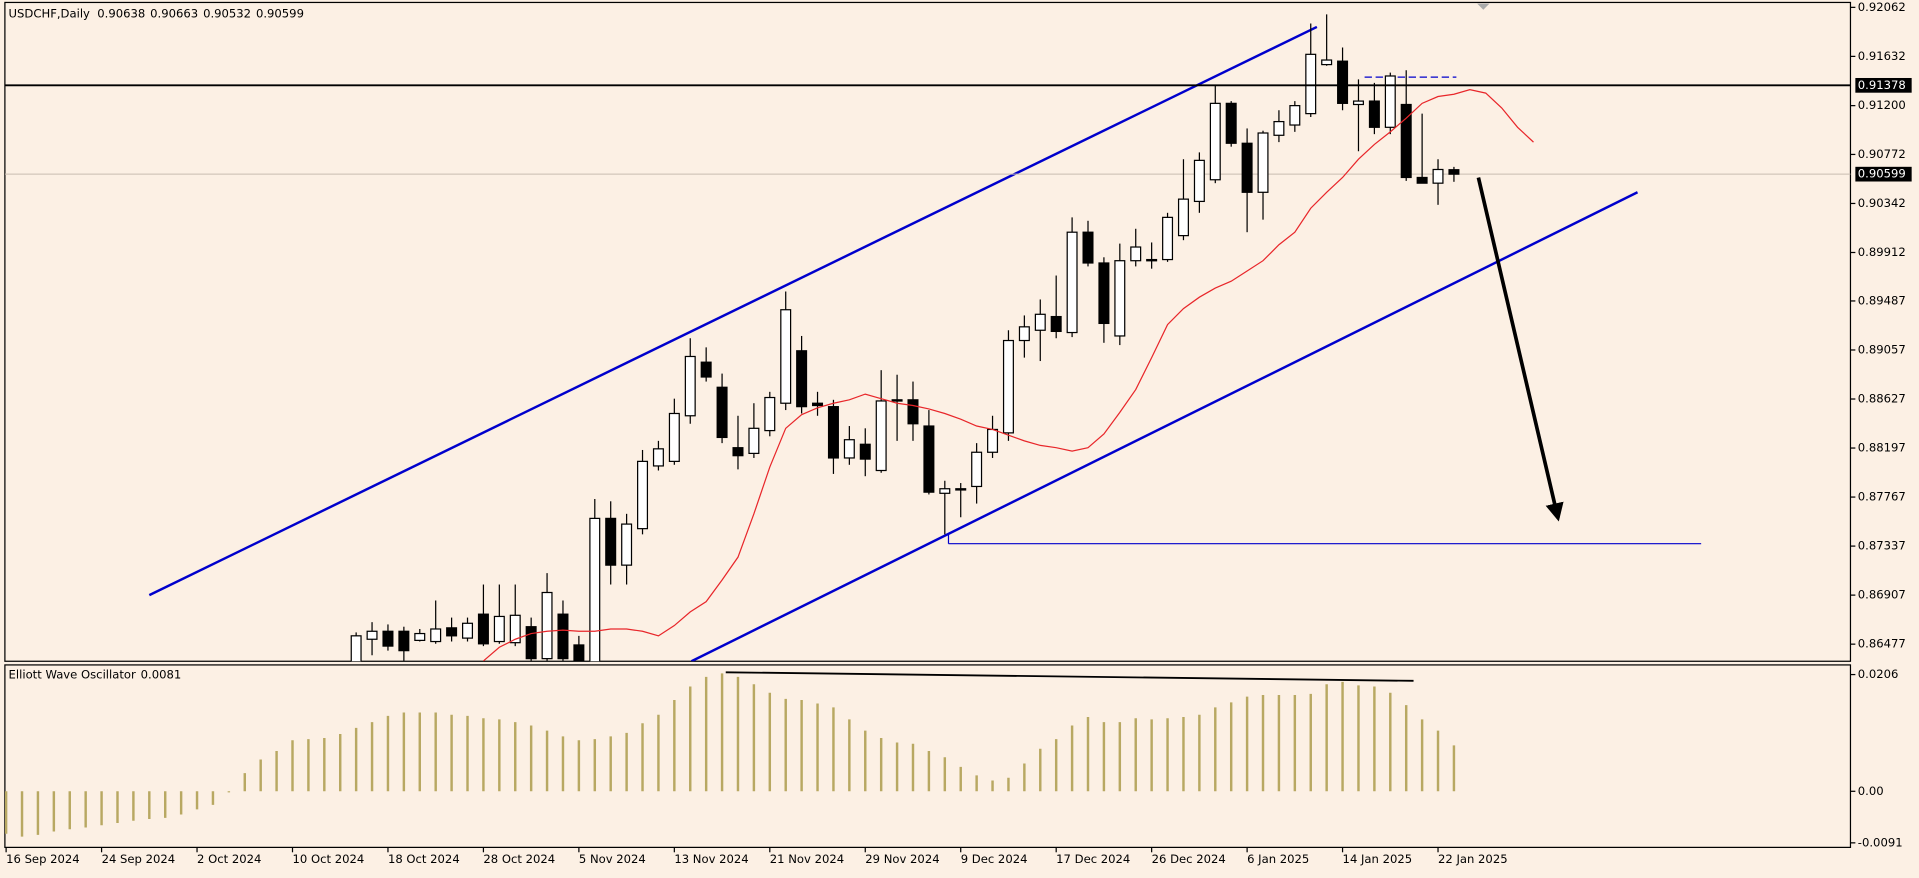 The image size is (1919, 878). I want to click on level-label-box, so click(1883, 85).